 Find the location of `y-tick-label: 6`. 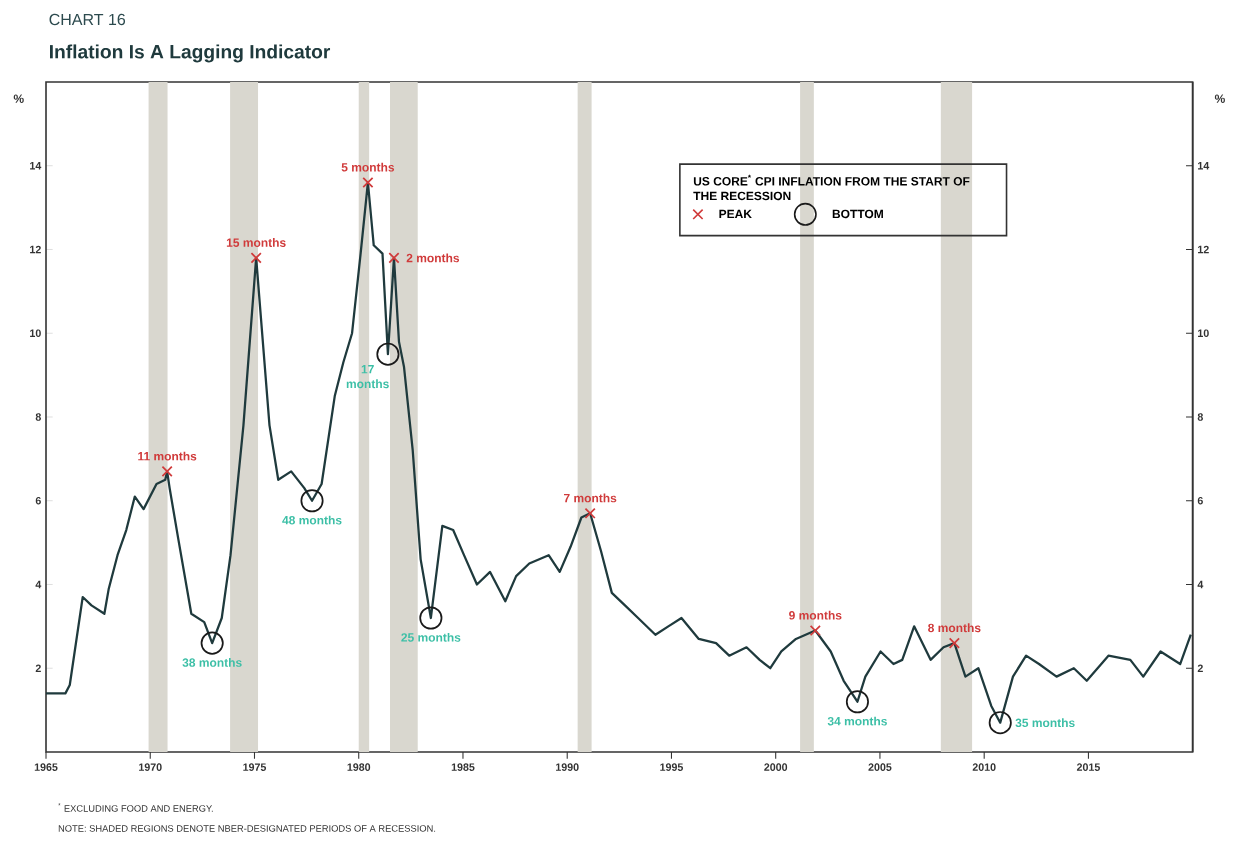

y-tick-label: 6 is located at coordinates (38, 500).